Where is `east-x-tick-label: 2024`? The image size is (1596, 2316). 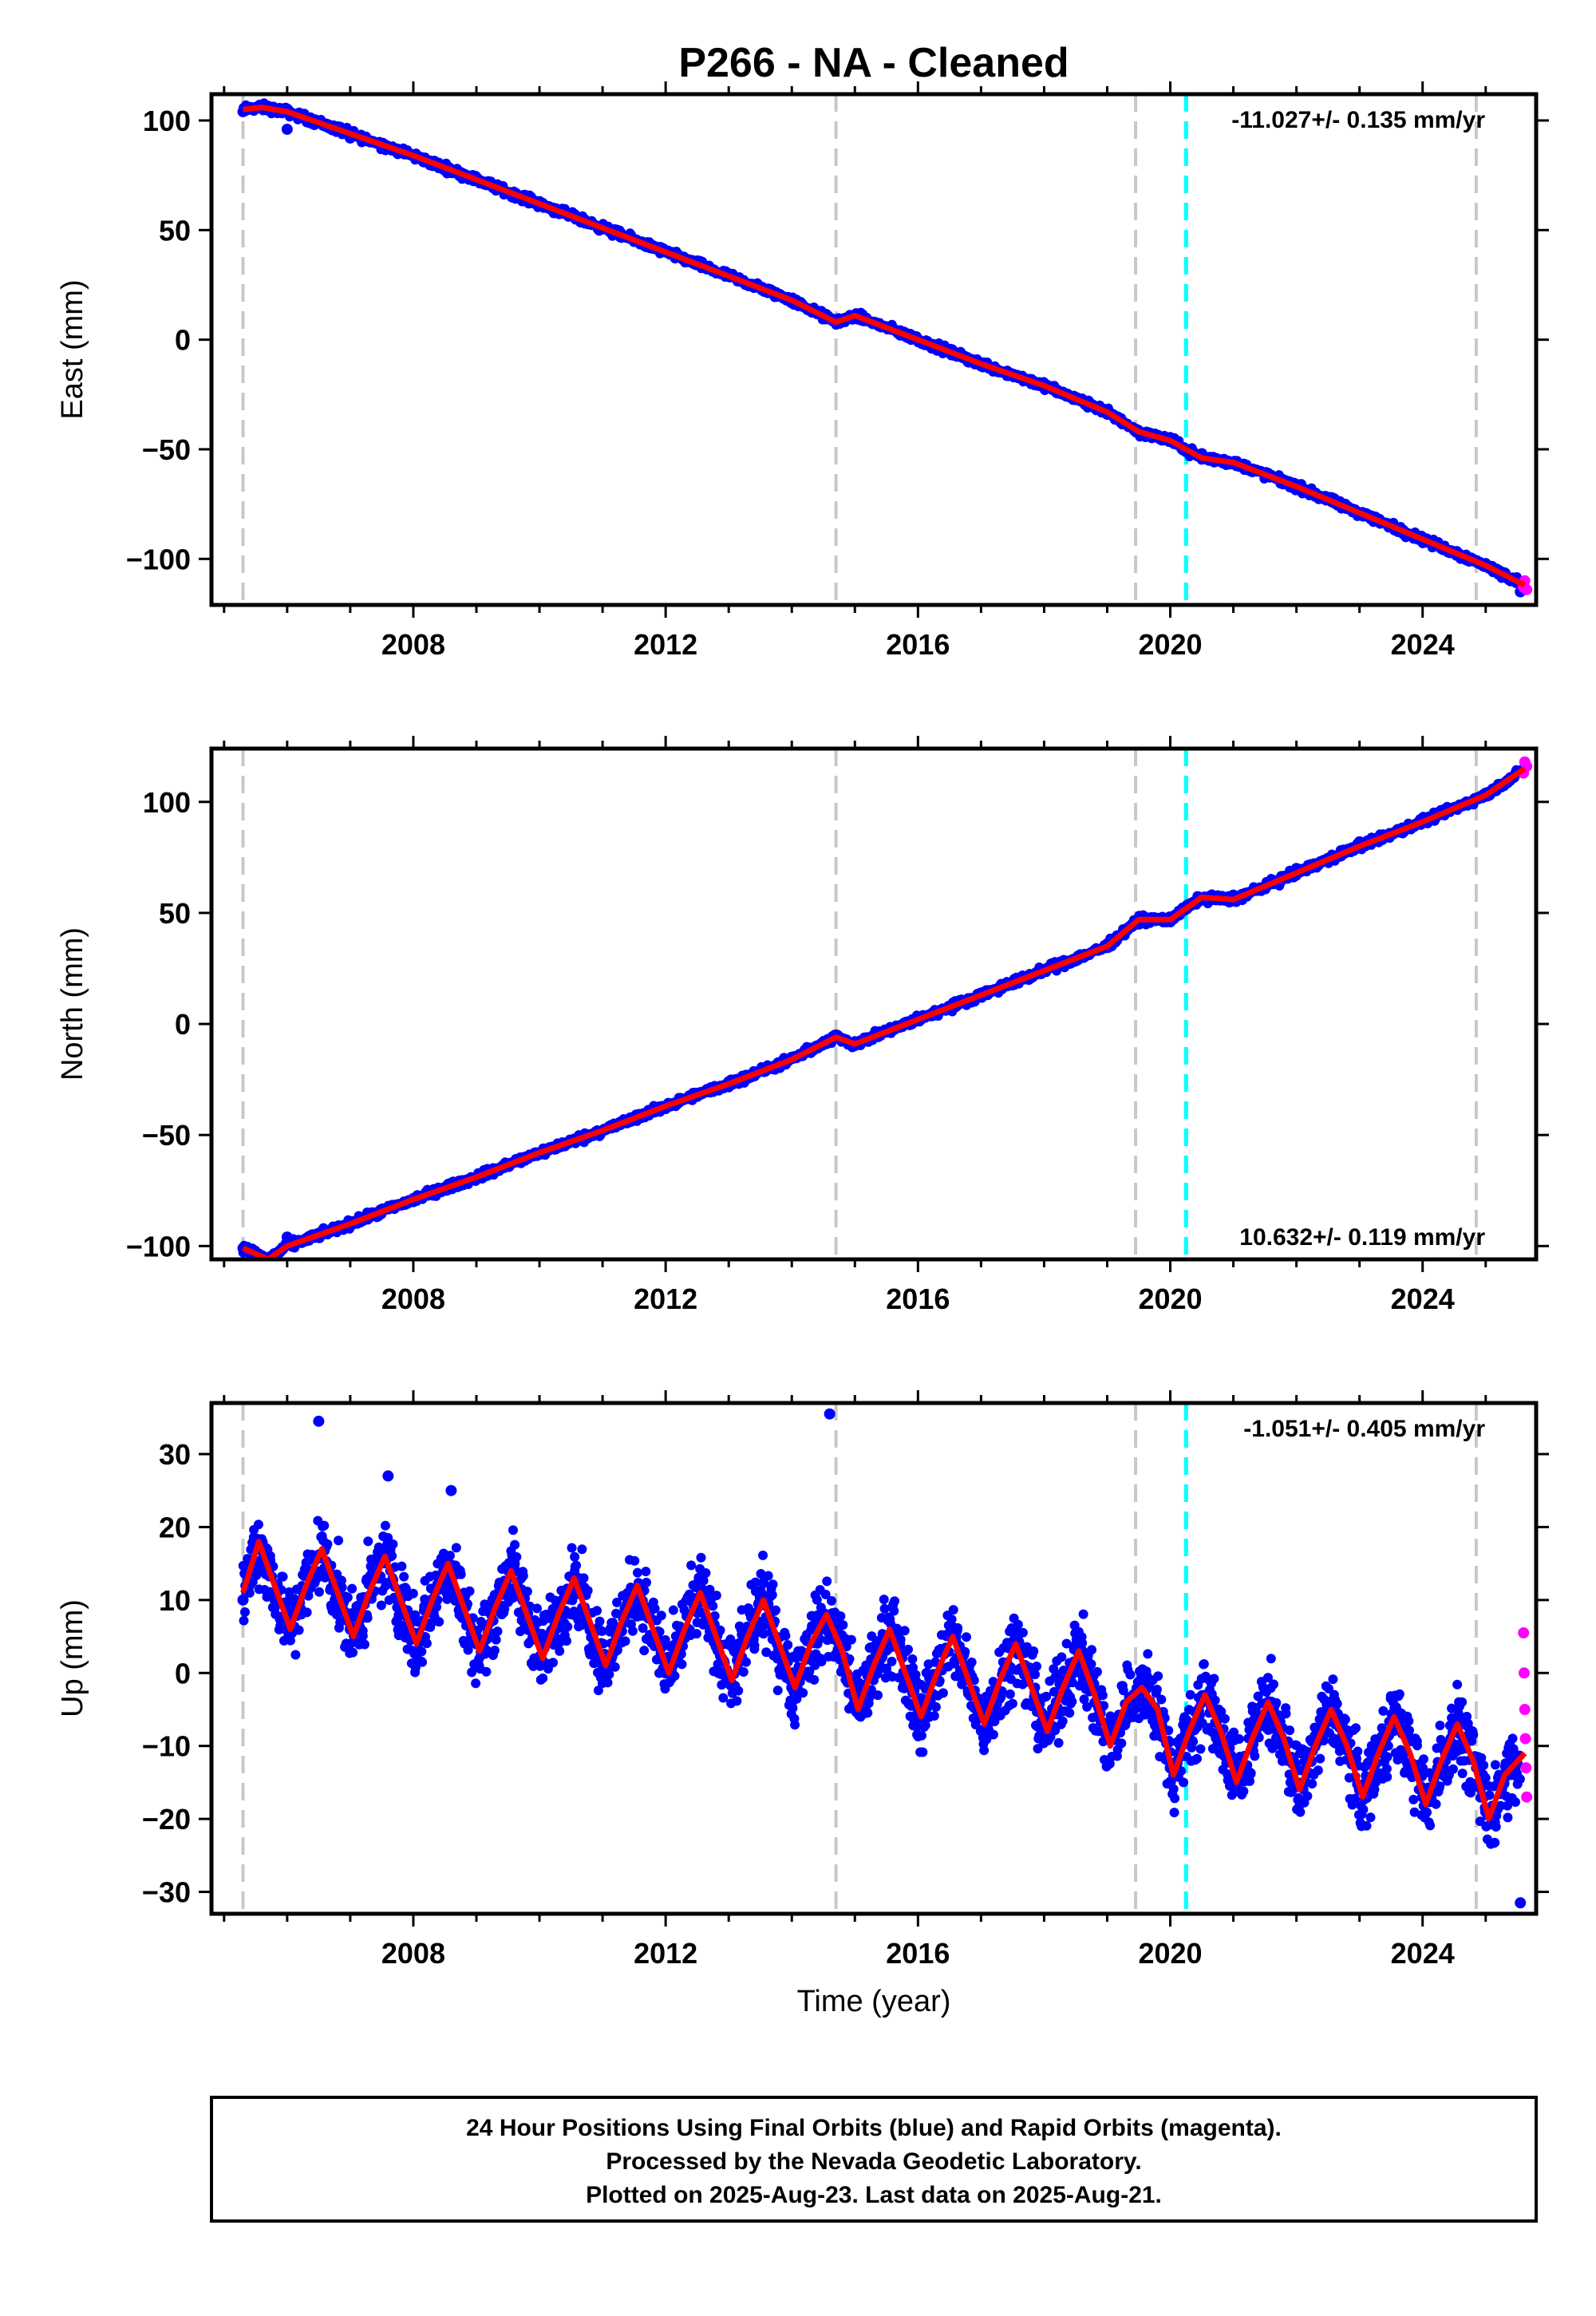
east-x-tick-label: 2024 is located at coordinates (1423, 644).